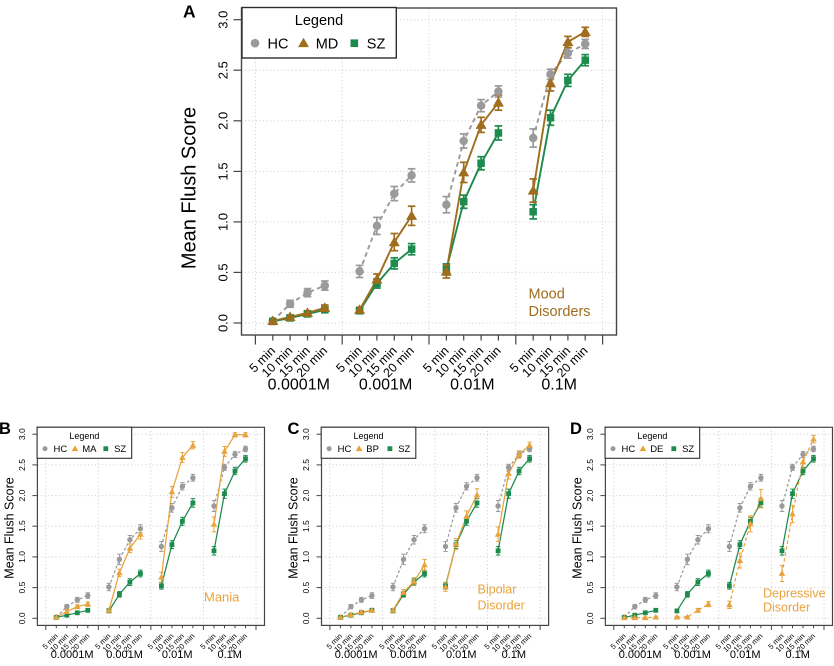 The height and width of the screenshot is (666, 834). Describe the element at coordinates (560, 312) in the screenshot. I see `svg-text: Disorders` at that location.